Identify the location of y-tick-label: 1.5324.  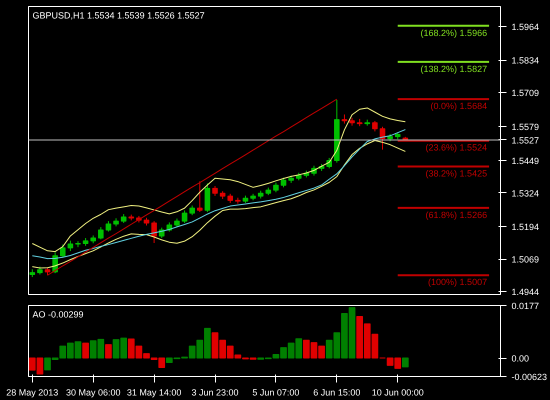
(526, 193).